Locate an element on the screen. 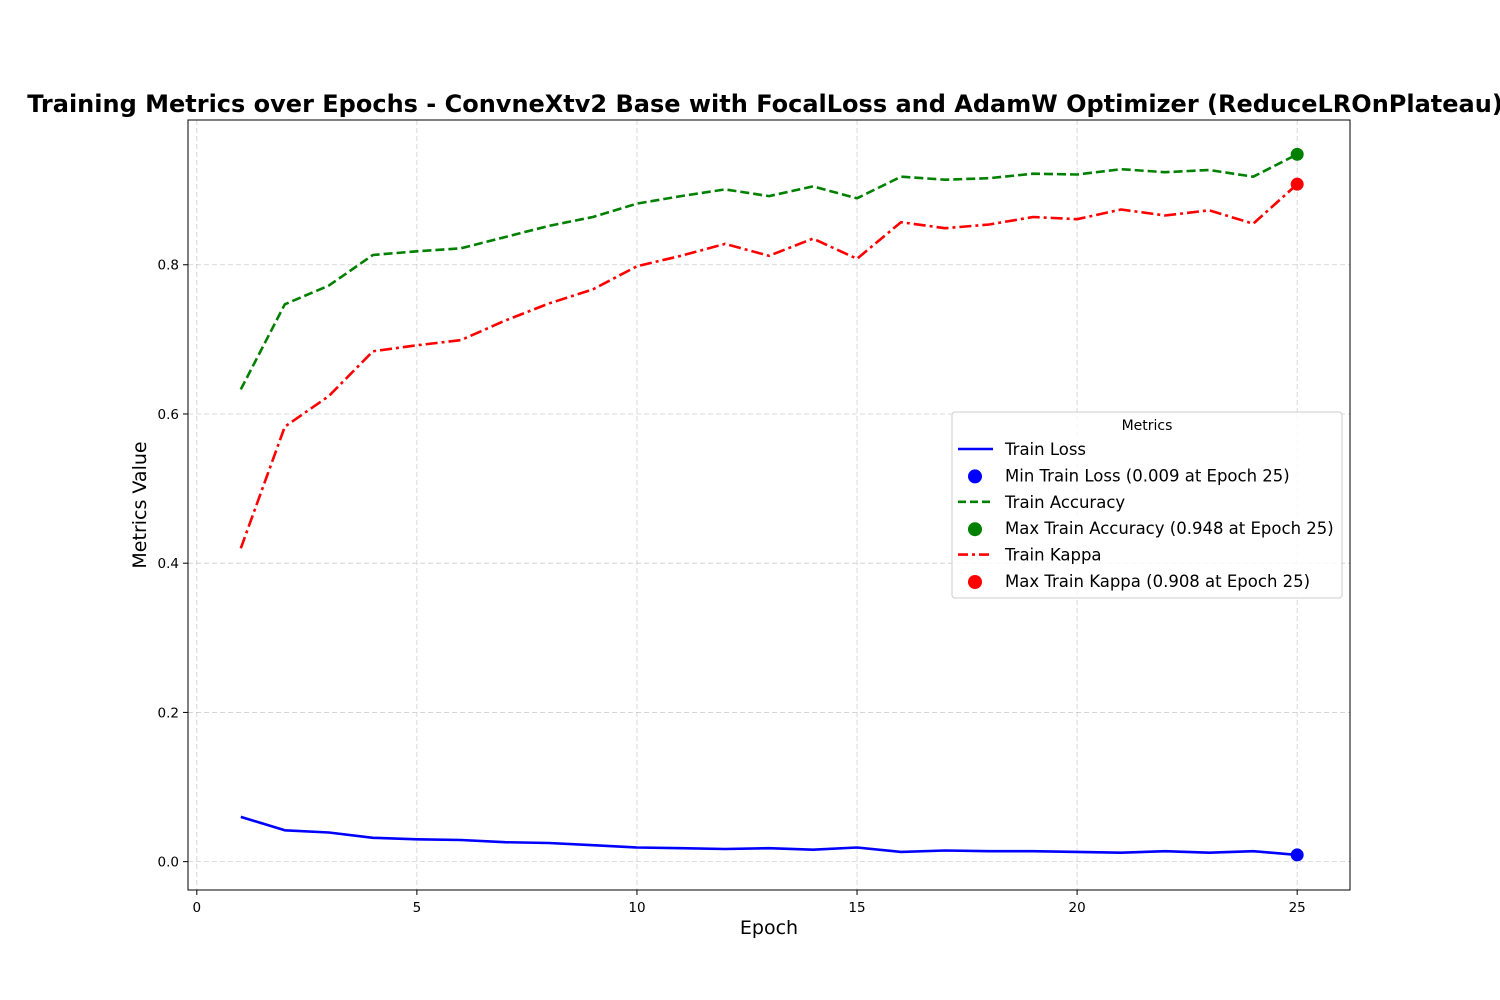 The height and width of the screenshot is (1000, 1500). legend-label: Train Accuracy is located at coordinates (1064, 502).